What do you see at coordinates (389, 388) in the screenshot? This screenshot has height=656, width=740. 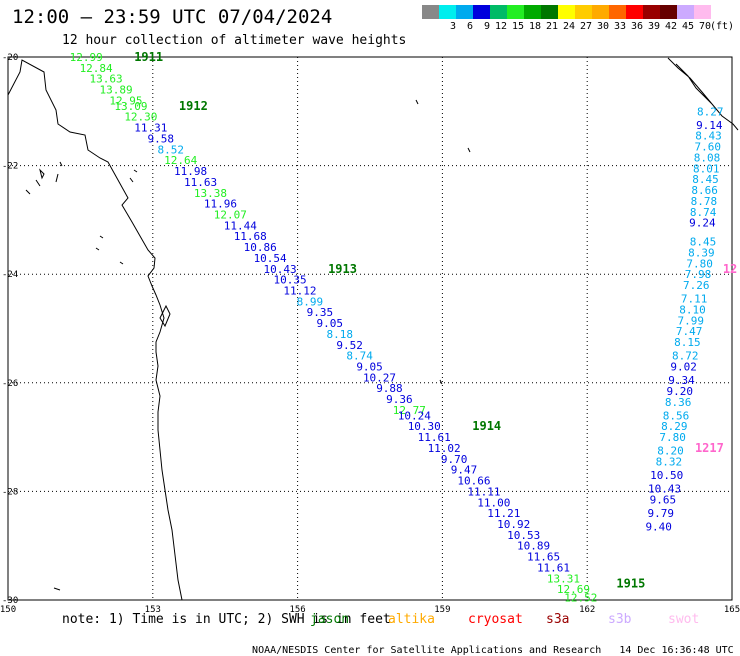 I see `wave-height-label: 9.88` at bounding box center [389, 388].